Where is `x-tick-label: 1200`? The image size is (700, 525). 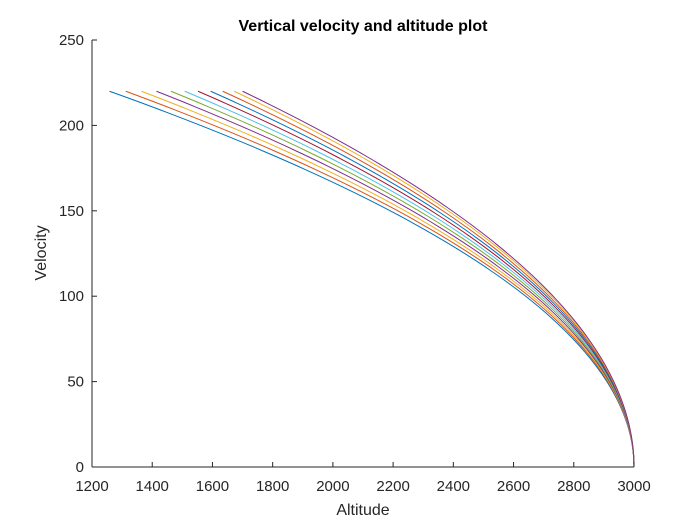
x-tick-label: 1200 is located at coordinates (91, 486).